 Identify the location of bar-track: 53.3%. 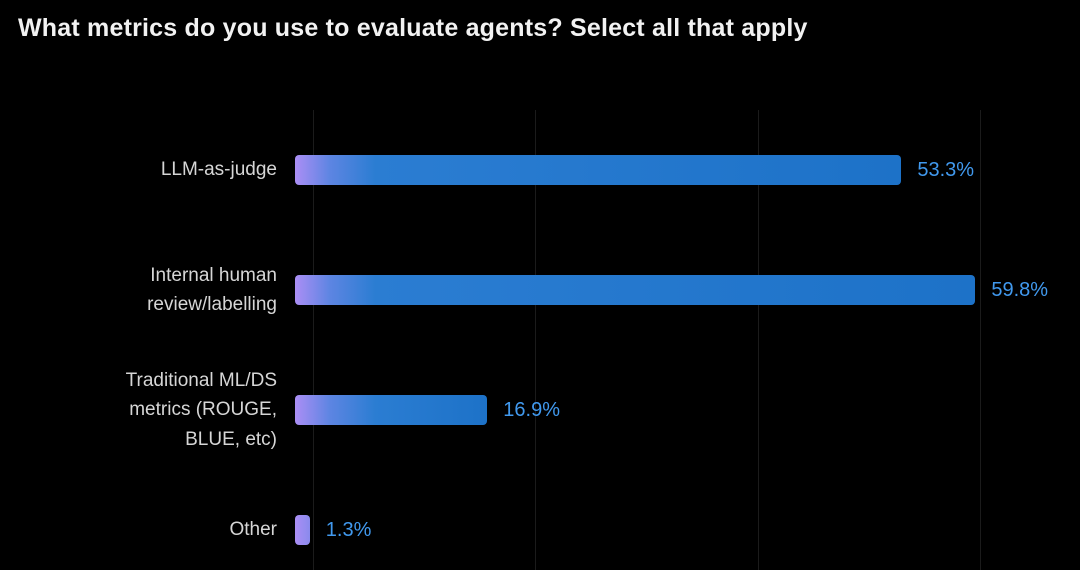
(687, 170).